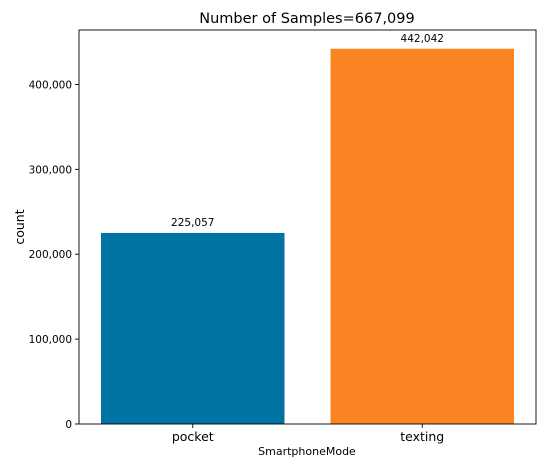  I want to click on x-tick-label-texting: texting, so click(422, 436).